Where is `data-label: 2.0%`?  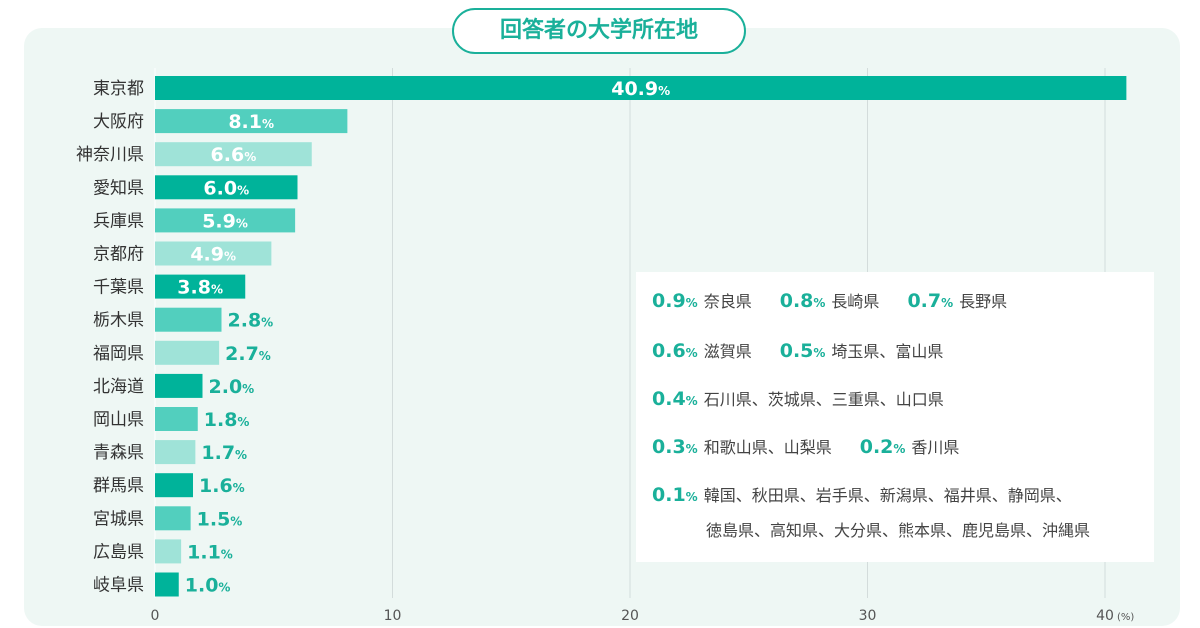 data-label: 2.0% is located at coordinates (232, 387).